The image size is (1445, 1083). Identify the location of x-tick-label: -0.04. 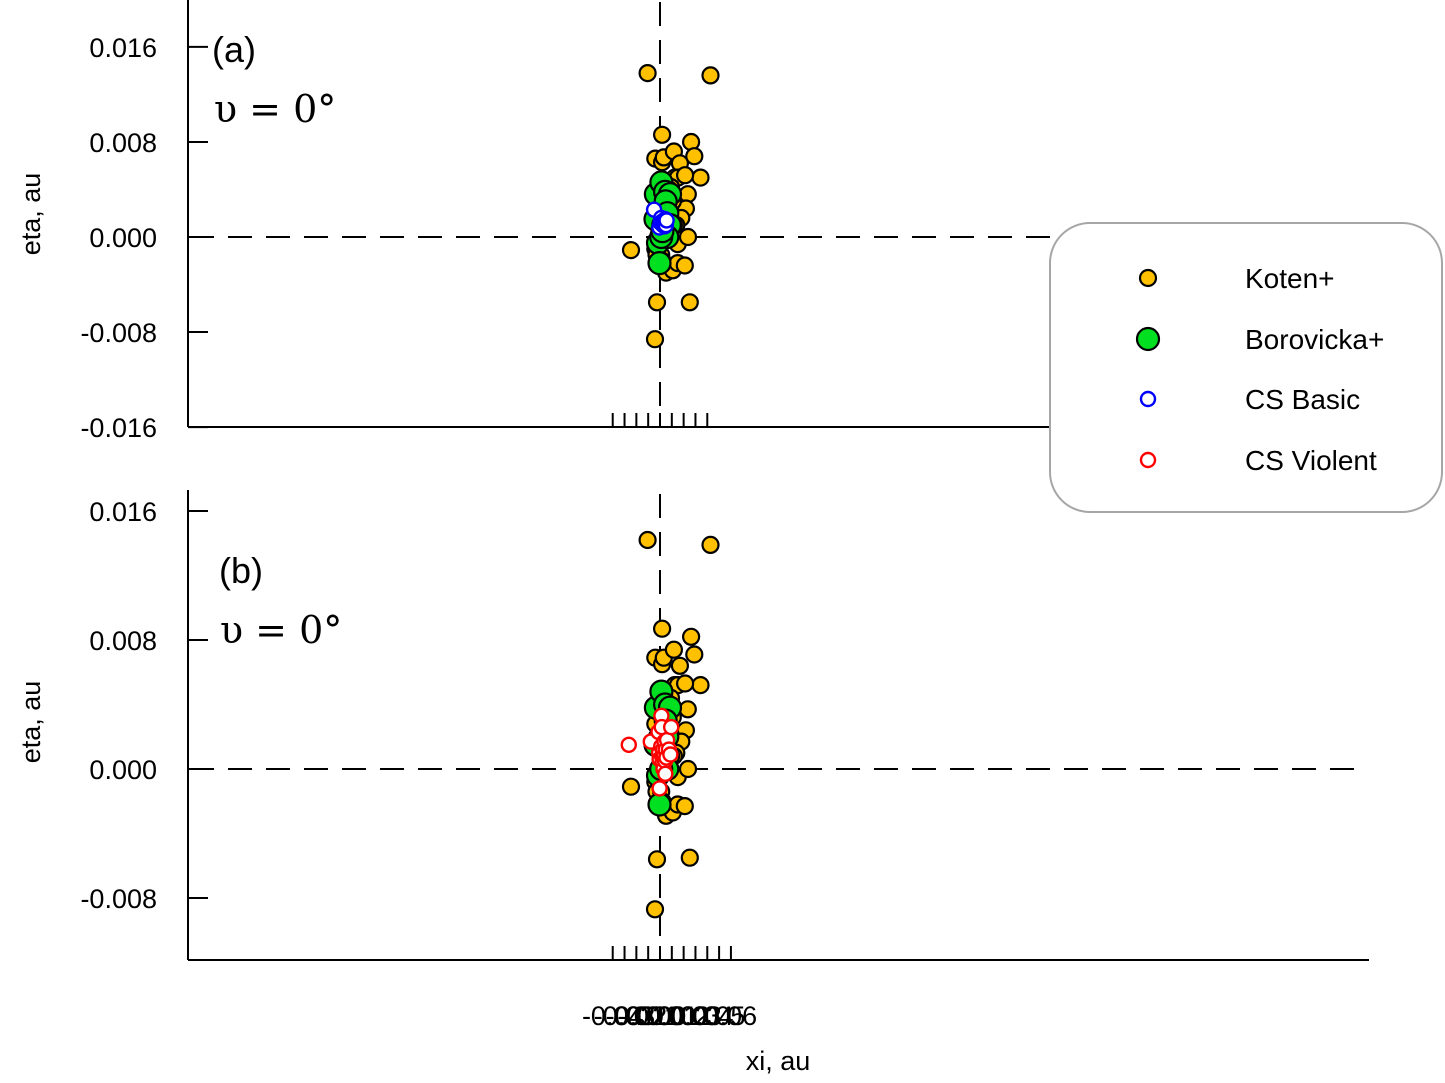
(613, 1016).